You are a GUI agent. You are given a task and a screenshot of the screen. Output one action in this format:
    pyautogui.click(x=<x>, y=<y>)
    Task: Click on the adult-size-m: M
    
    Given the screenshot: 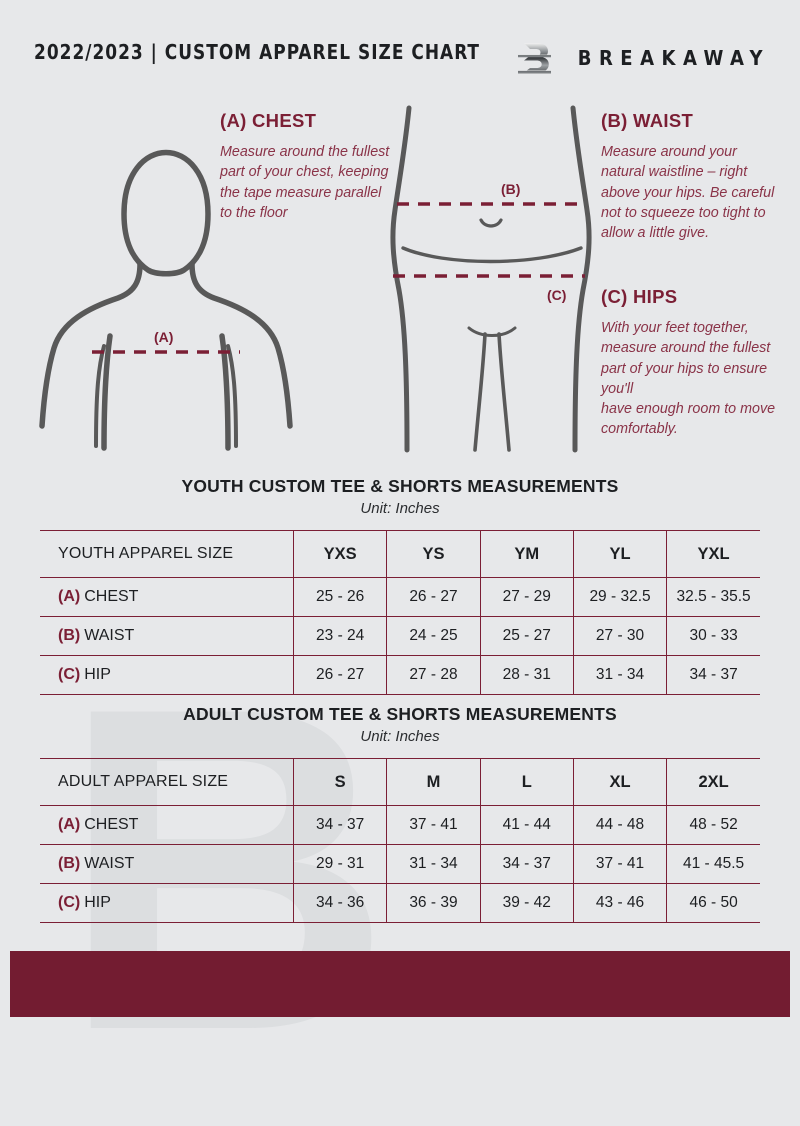 What is the action you would take?
    pyautogui.click(x=433, y=782)
    